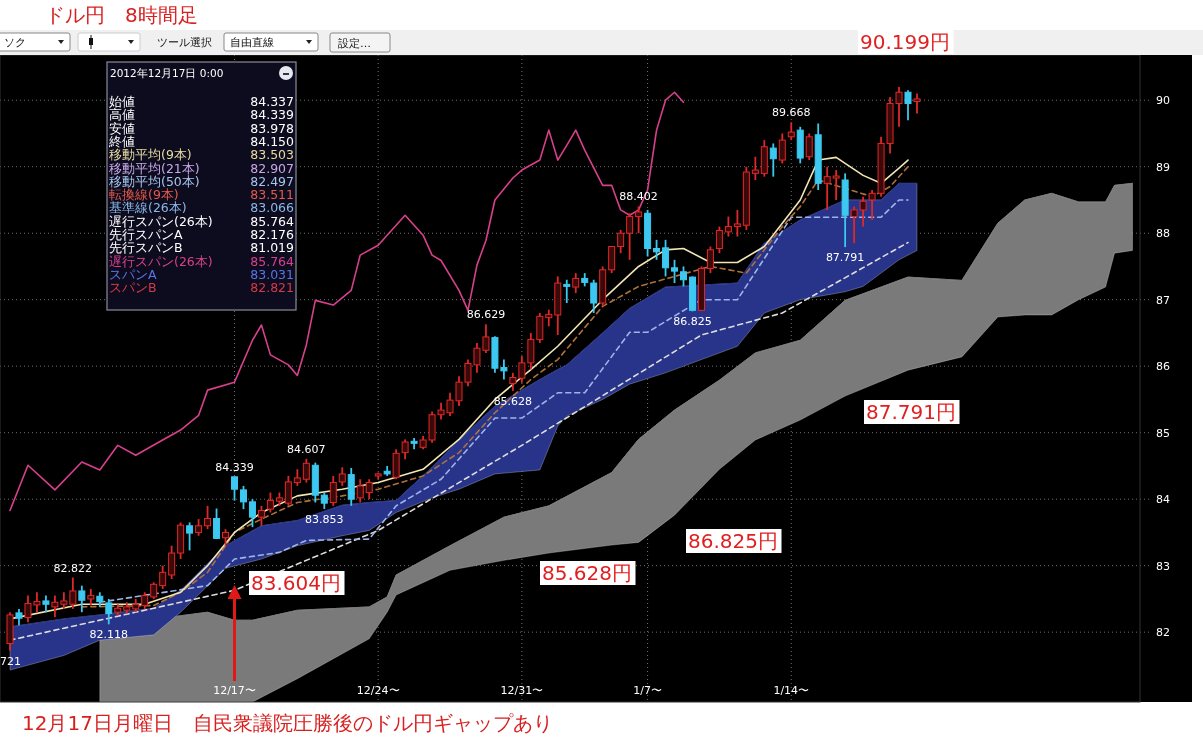 The height and width of the screenshot is (744, 1203). Describe the element at coordinates (378, 690) in the screenshot. I see `x-tick-label: 12/24〜` at that location.